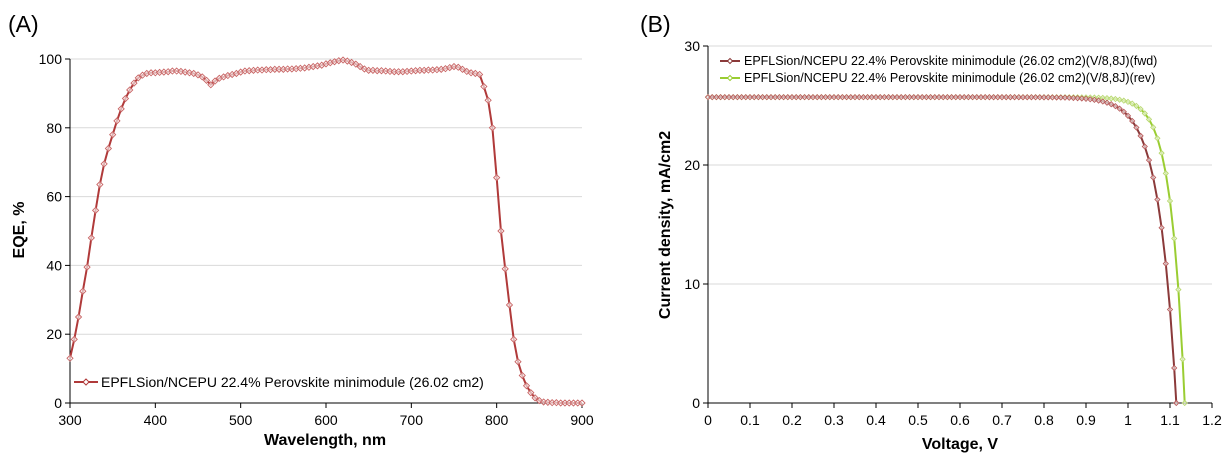  I want to click on x-tick-label: 300, so click(70, 420).